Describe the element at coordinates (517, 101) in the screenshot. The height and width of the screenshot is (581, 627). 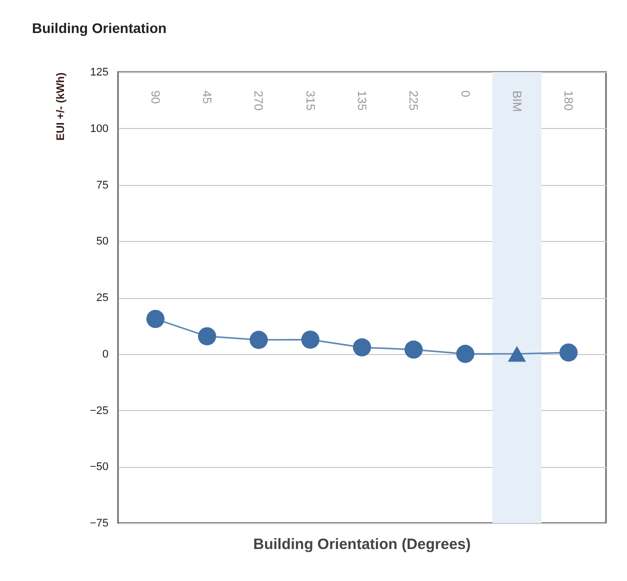
I see `x-tick-label: BIM` at that location.